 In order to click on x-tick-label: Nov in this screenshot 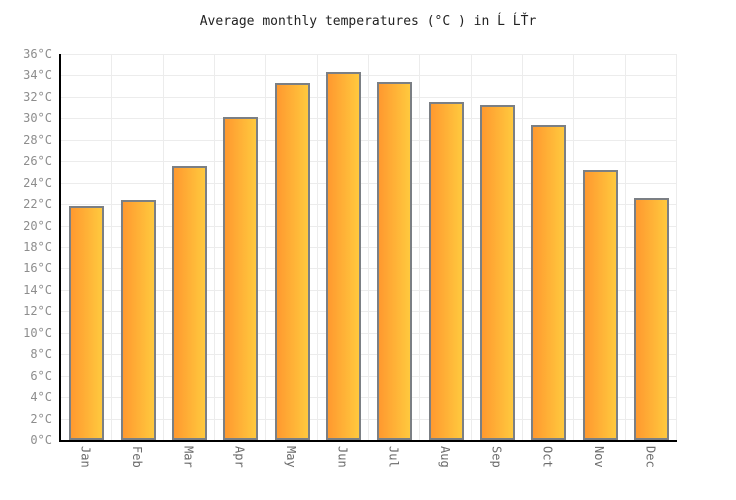, I will do `click(599, 457)`.